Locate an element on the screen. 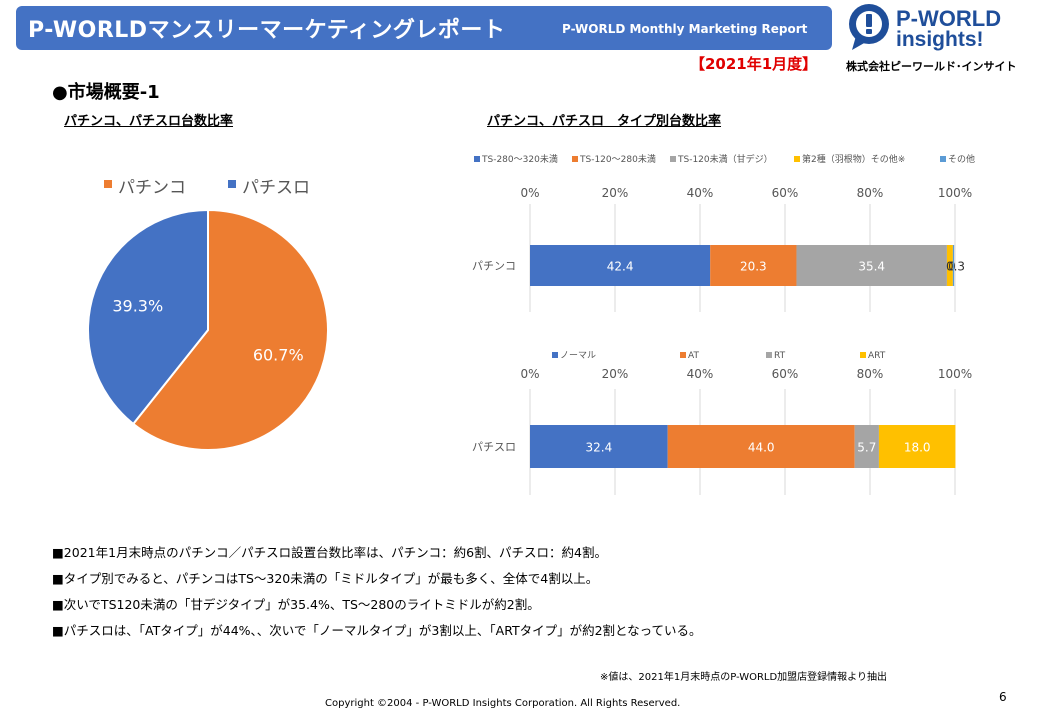 This screenshot has width=1040, height=720. legend-label: その他 is located at coordinates (961, 159).